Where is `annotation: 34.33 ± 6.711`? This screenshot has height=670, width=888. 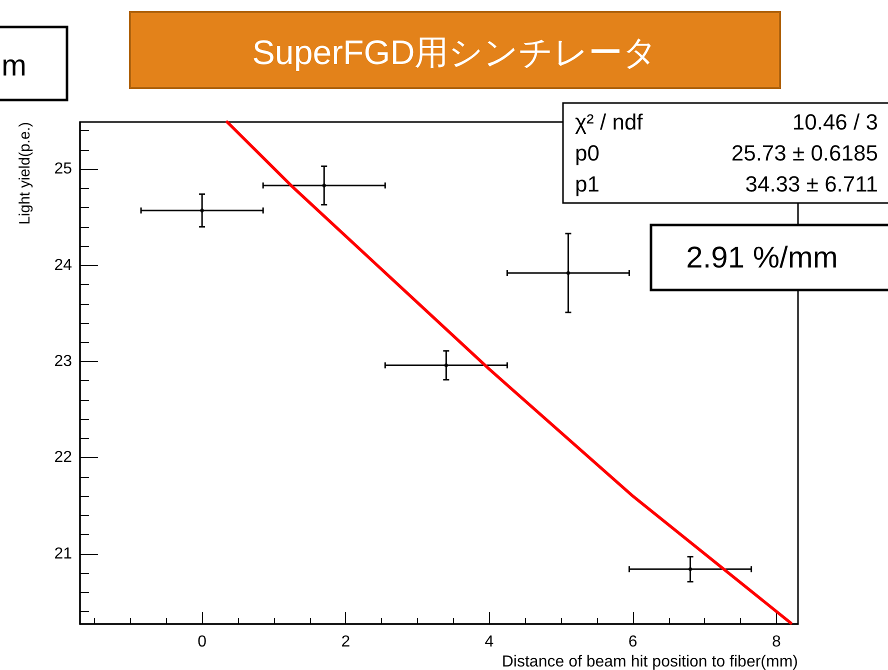
annotation: 34.33 ± 6.711 is located at coordinates (811, 184).